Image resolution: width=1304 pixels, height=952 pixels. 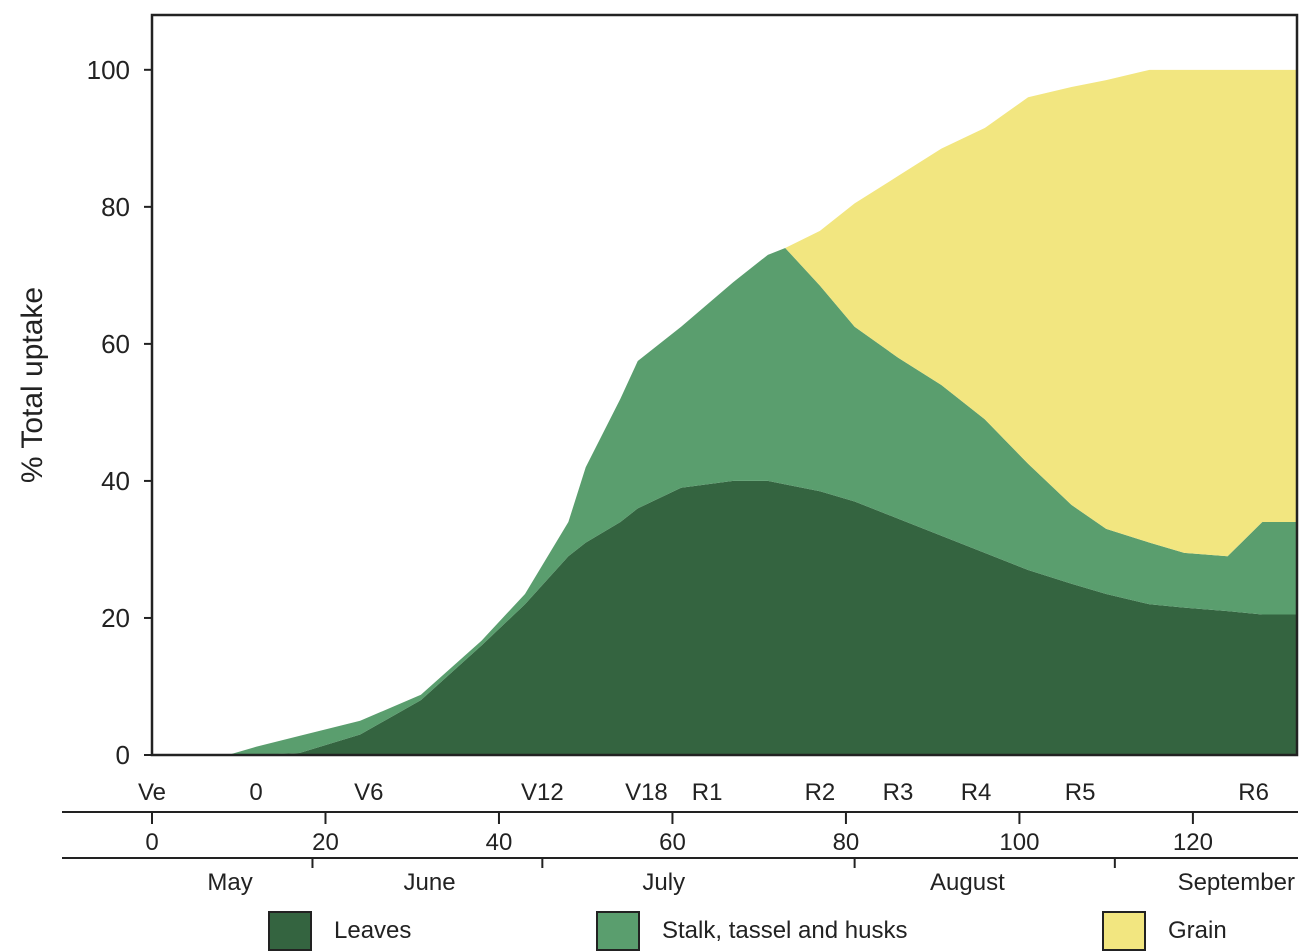 What do you see at coordinates (785, 930) in the screenshot?
I see `legend-label-stalk: Stalk, tassel and husks` at bounding box center [785, 930].